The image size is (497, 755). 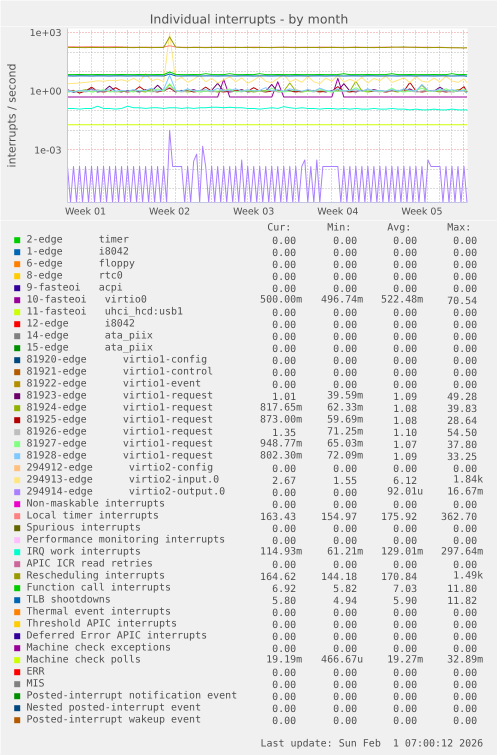 What do you see at coordinates (120, 468) in the screenshot?
I see `legend-label: 294912-edge virtio2-config` at bounding box center [120, 468].